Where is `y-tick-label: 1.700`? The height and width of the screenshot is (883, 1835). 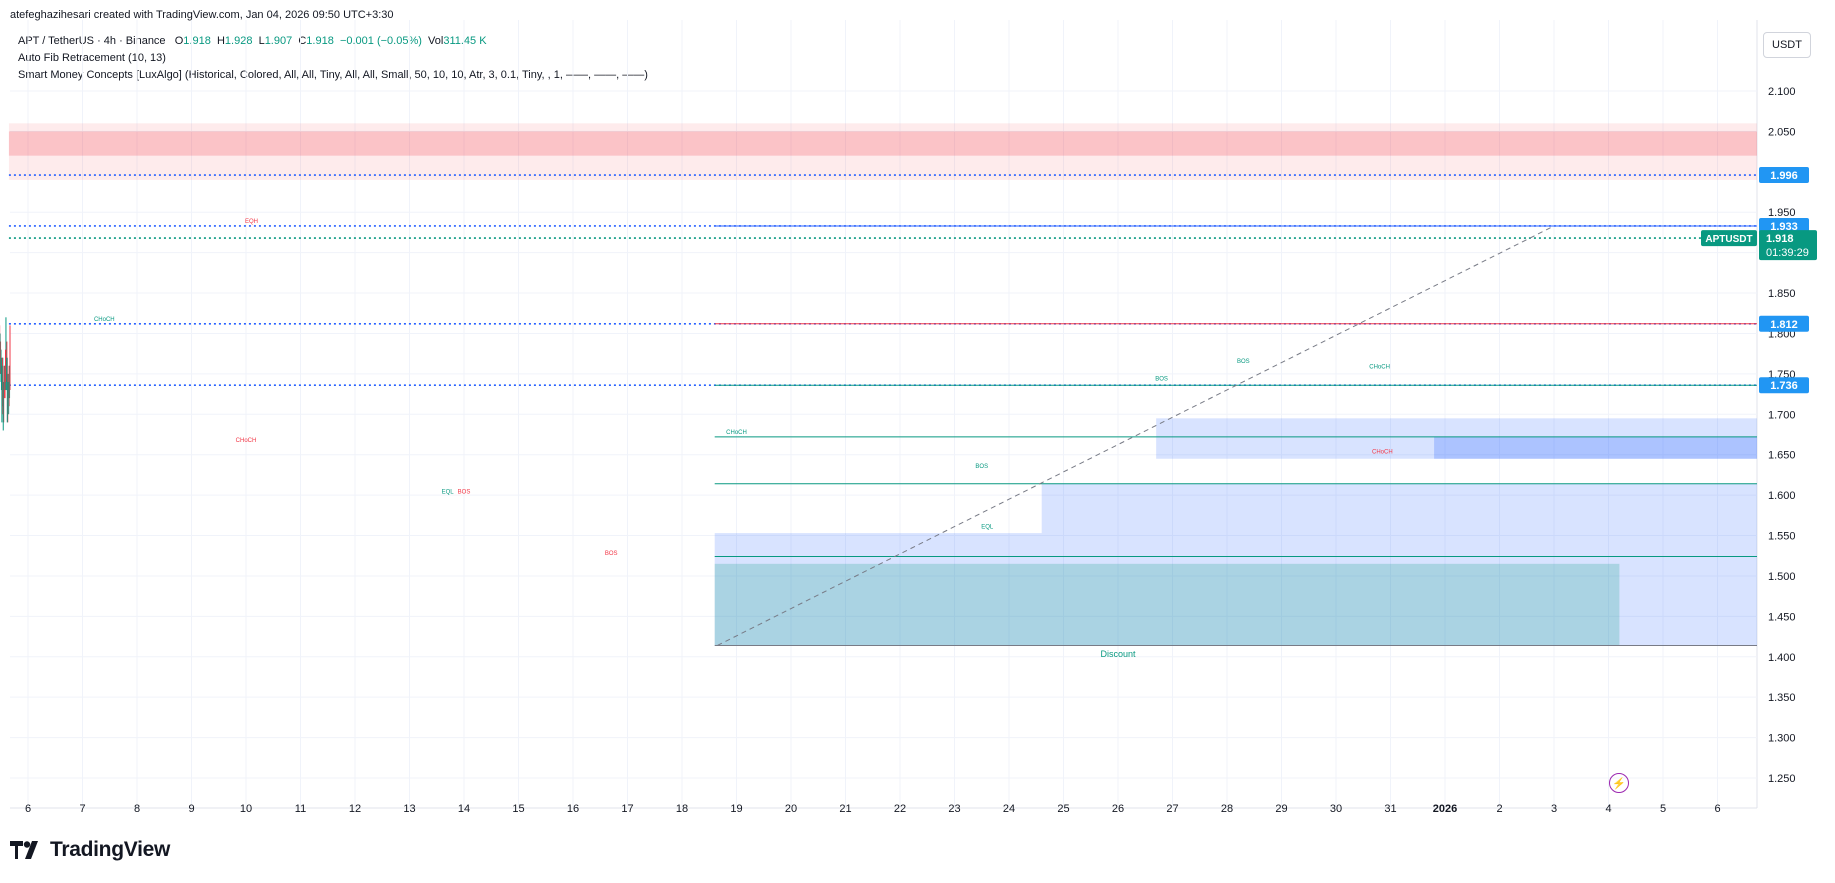
y-tick-label: 1.700 is located at coordinates (1782, 415).